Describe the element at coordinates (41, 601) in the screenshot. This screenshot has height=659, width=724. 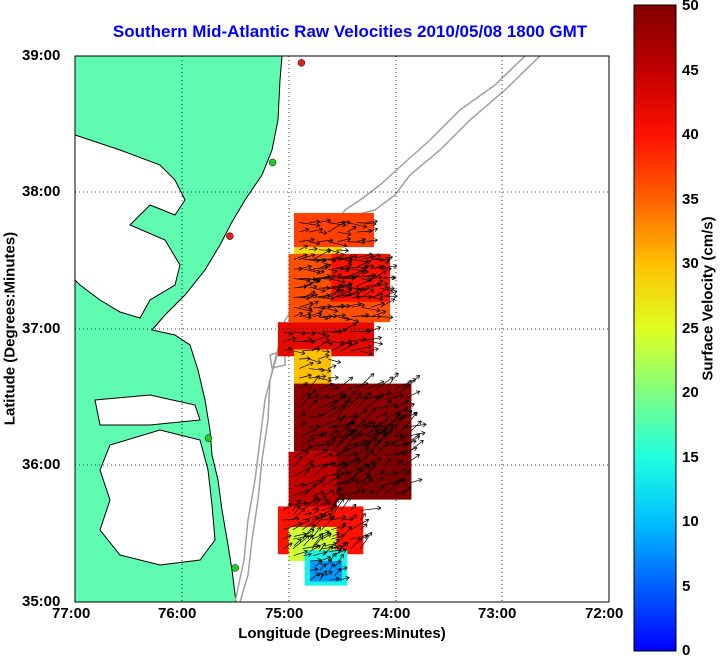
I see `y-tick-label: 35:00` at that location.